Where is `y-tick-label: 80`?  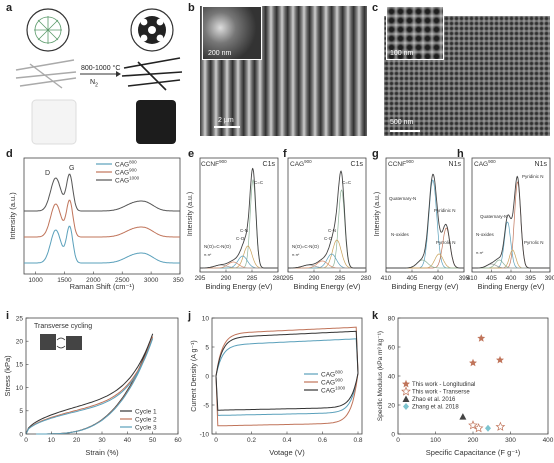 y-tick-label: 80 is located at coordinates (392, 318).